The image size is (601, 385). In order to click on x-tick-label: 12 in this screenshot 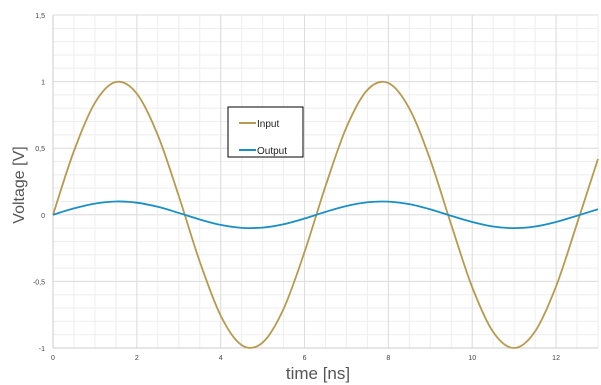, I will do `click(556, 358)`.